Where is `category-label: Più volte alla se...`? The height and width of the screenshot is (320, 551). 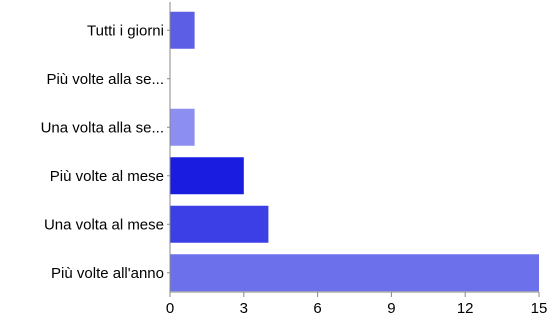
category-label: Più volte alla se... is located at coordinates (105, 79).